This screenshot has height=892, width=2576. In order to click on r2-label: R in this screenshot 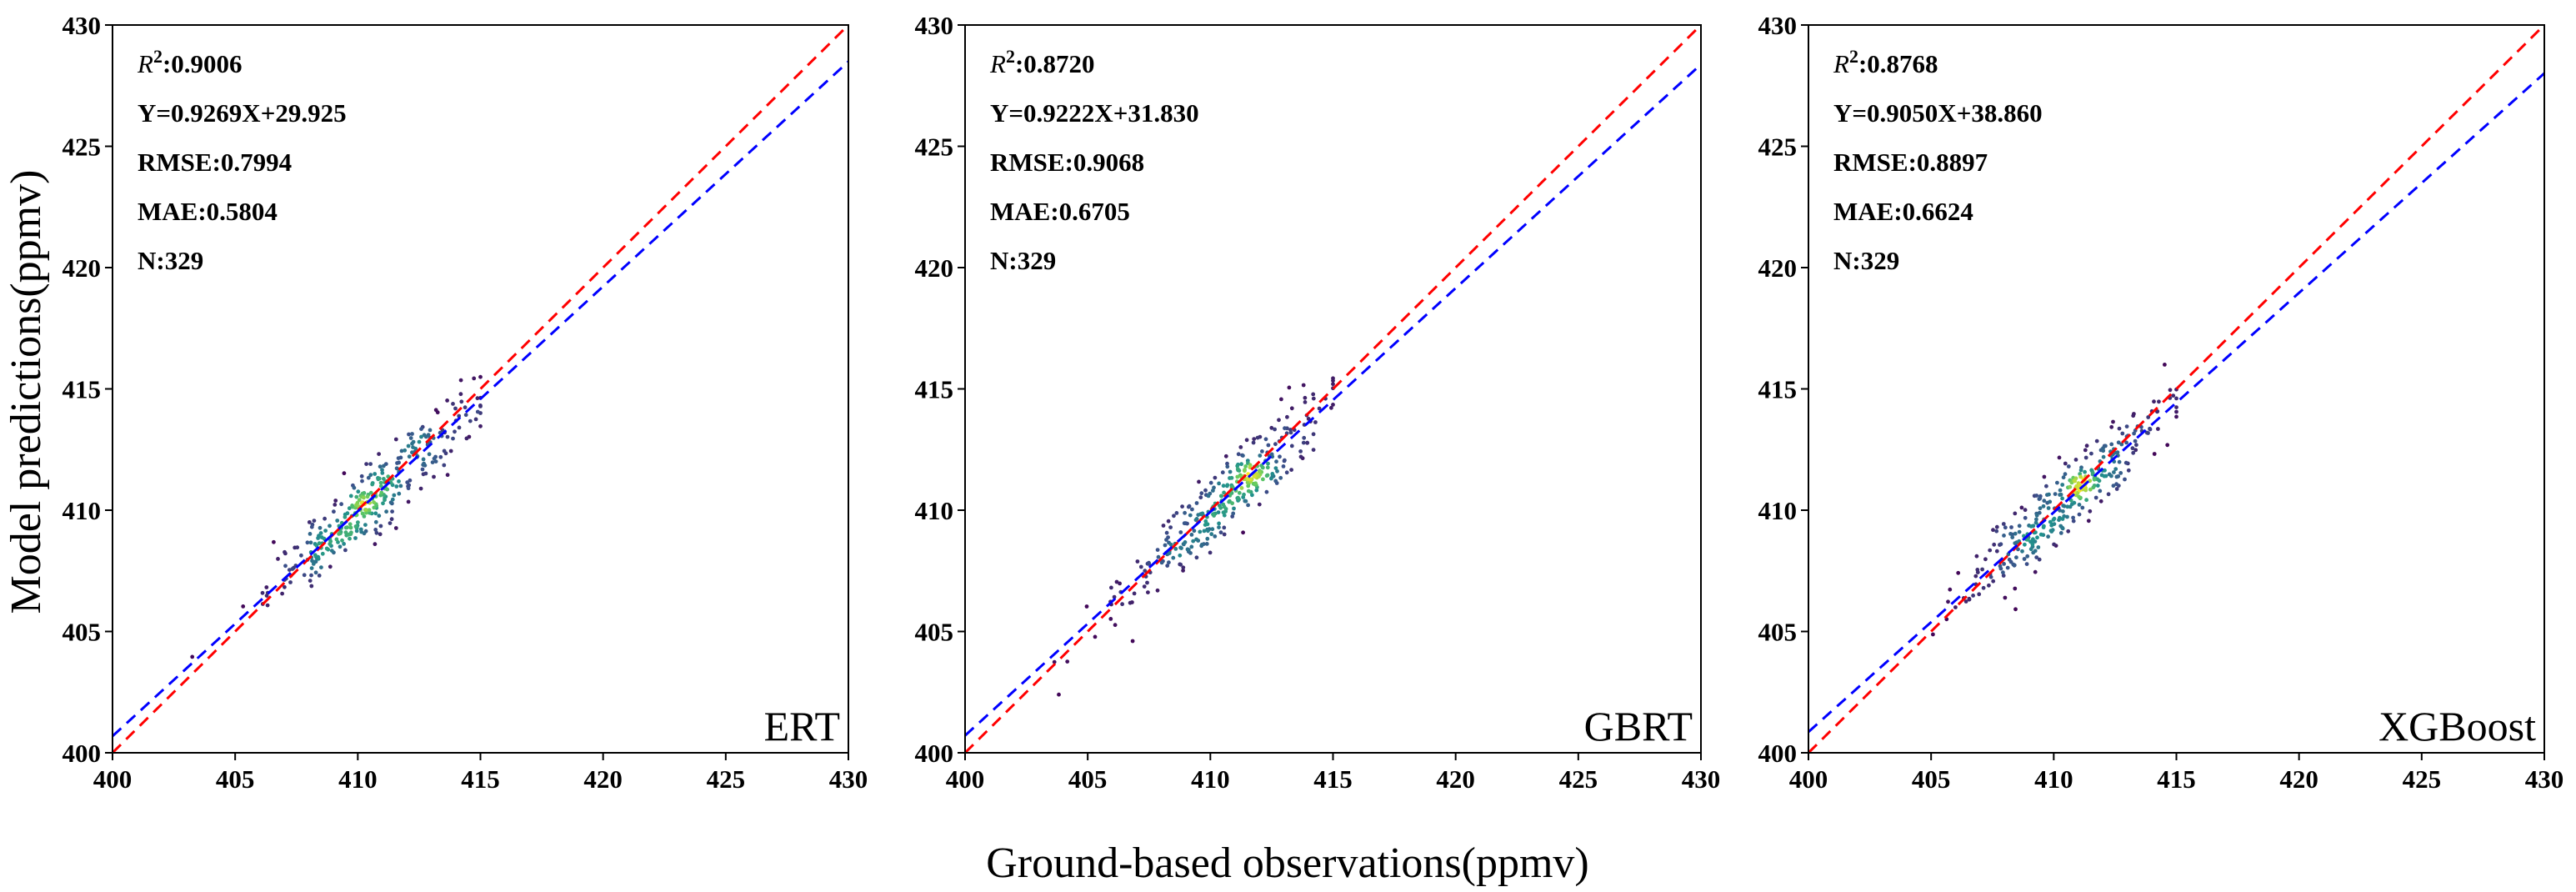, I will do `click(145, 63)`.